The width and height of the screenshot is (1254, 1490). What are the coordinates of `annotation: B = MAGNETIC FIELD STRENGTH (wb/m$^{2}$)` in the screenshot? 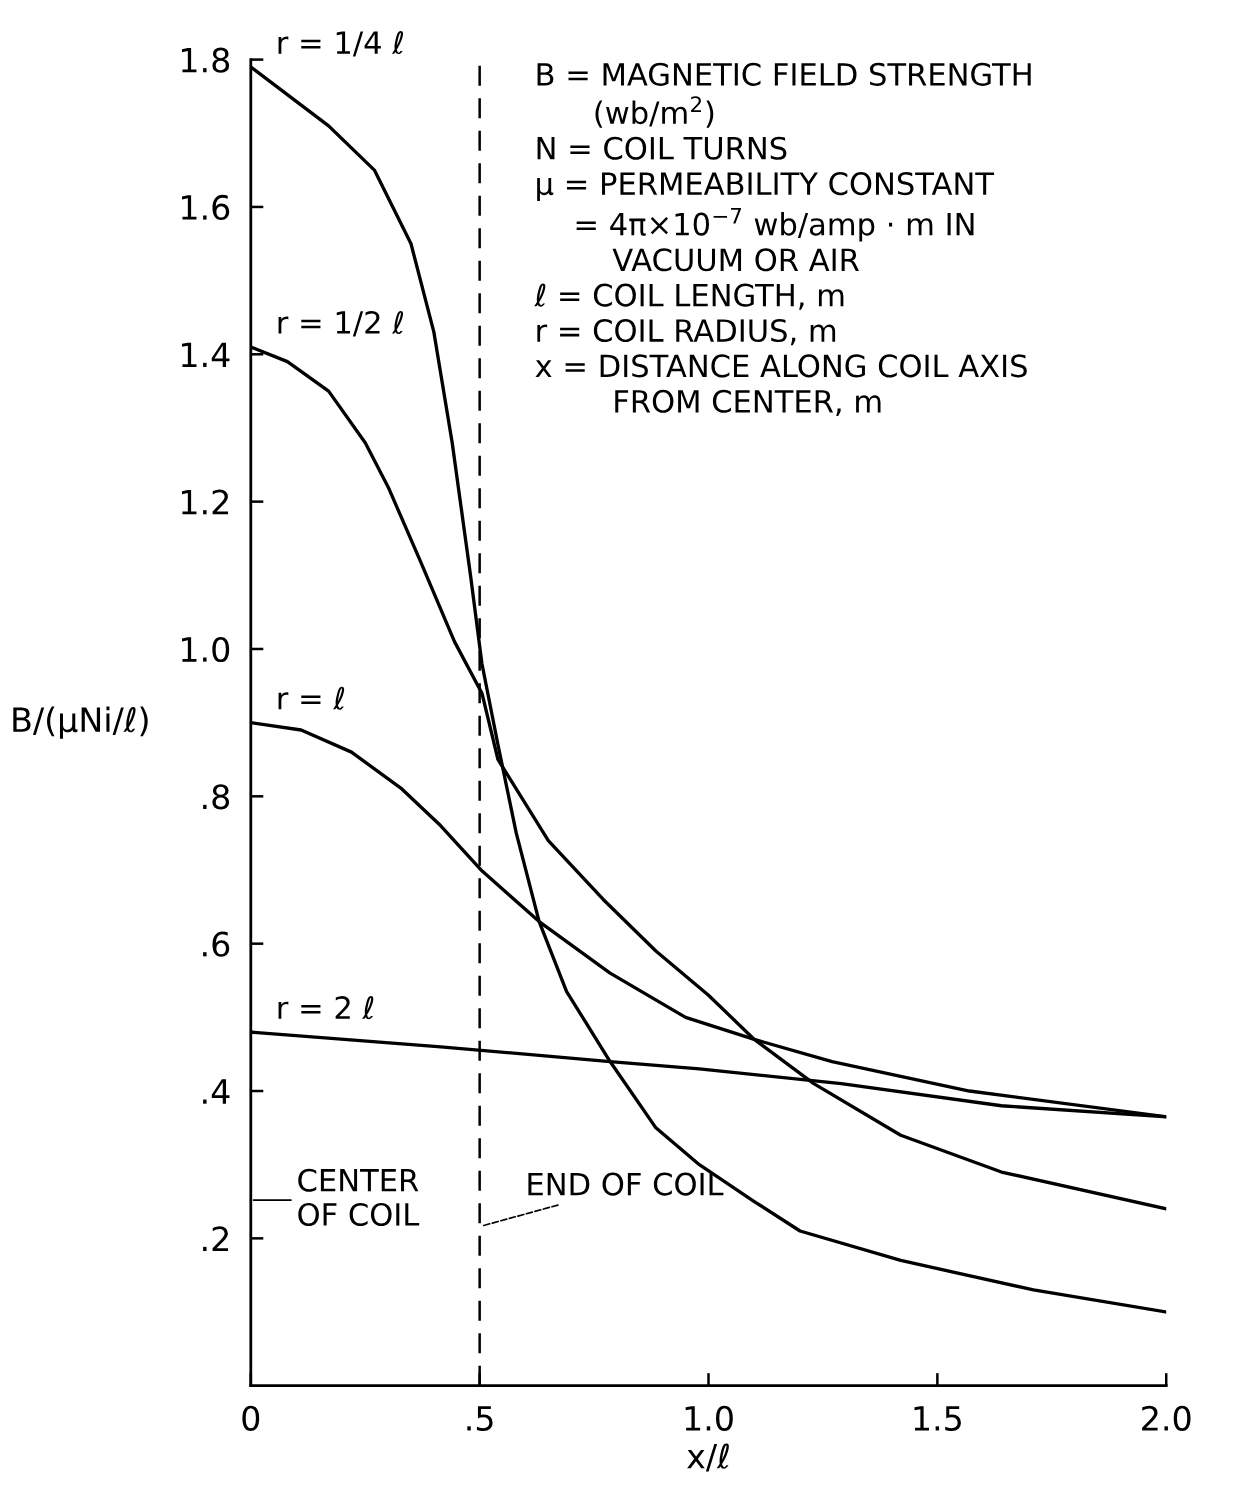 It's located at (784, 95).